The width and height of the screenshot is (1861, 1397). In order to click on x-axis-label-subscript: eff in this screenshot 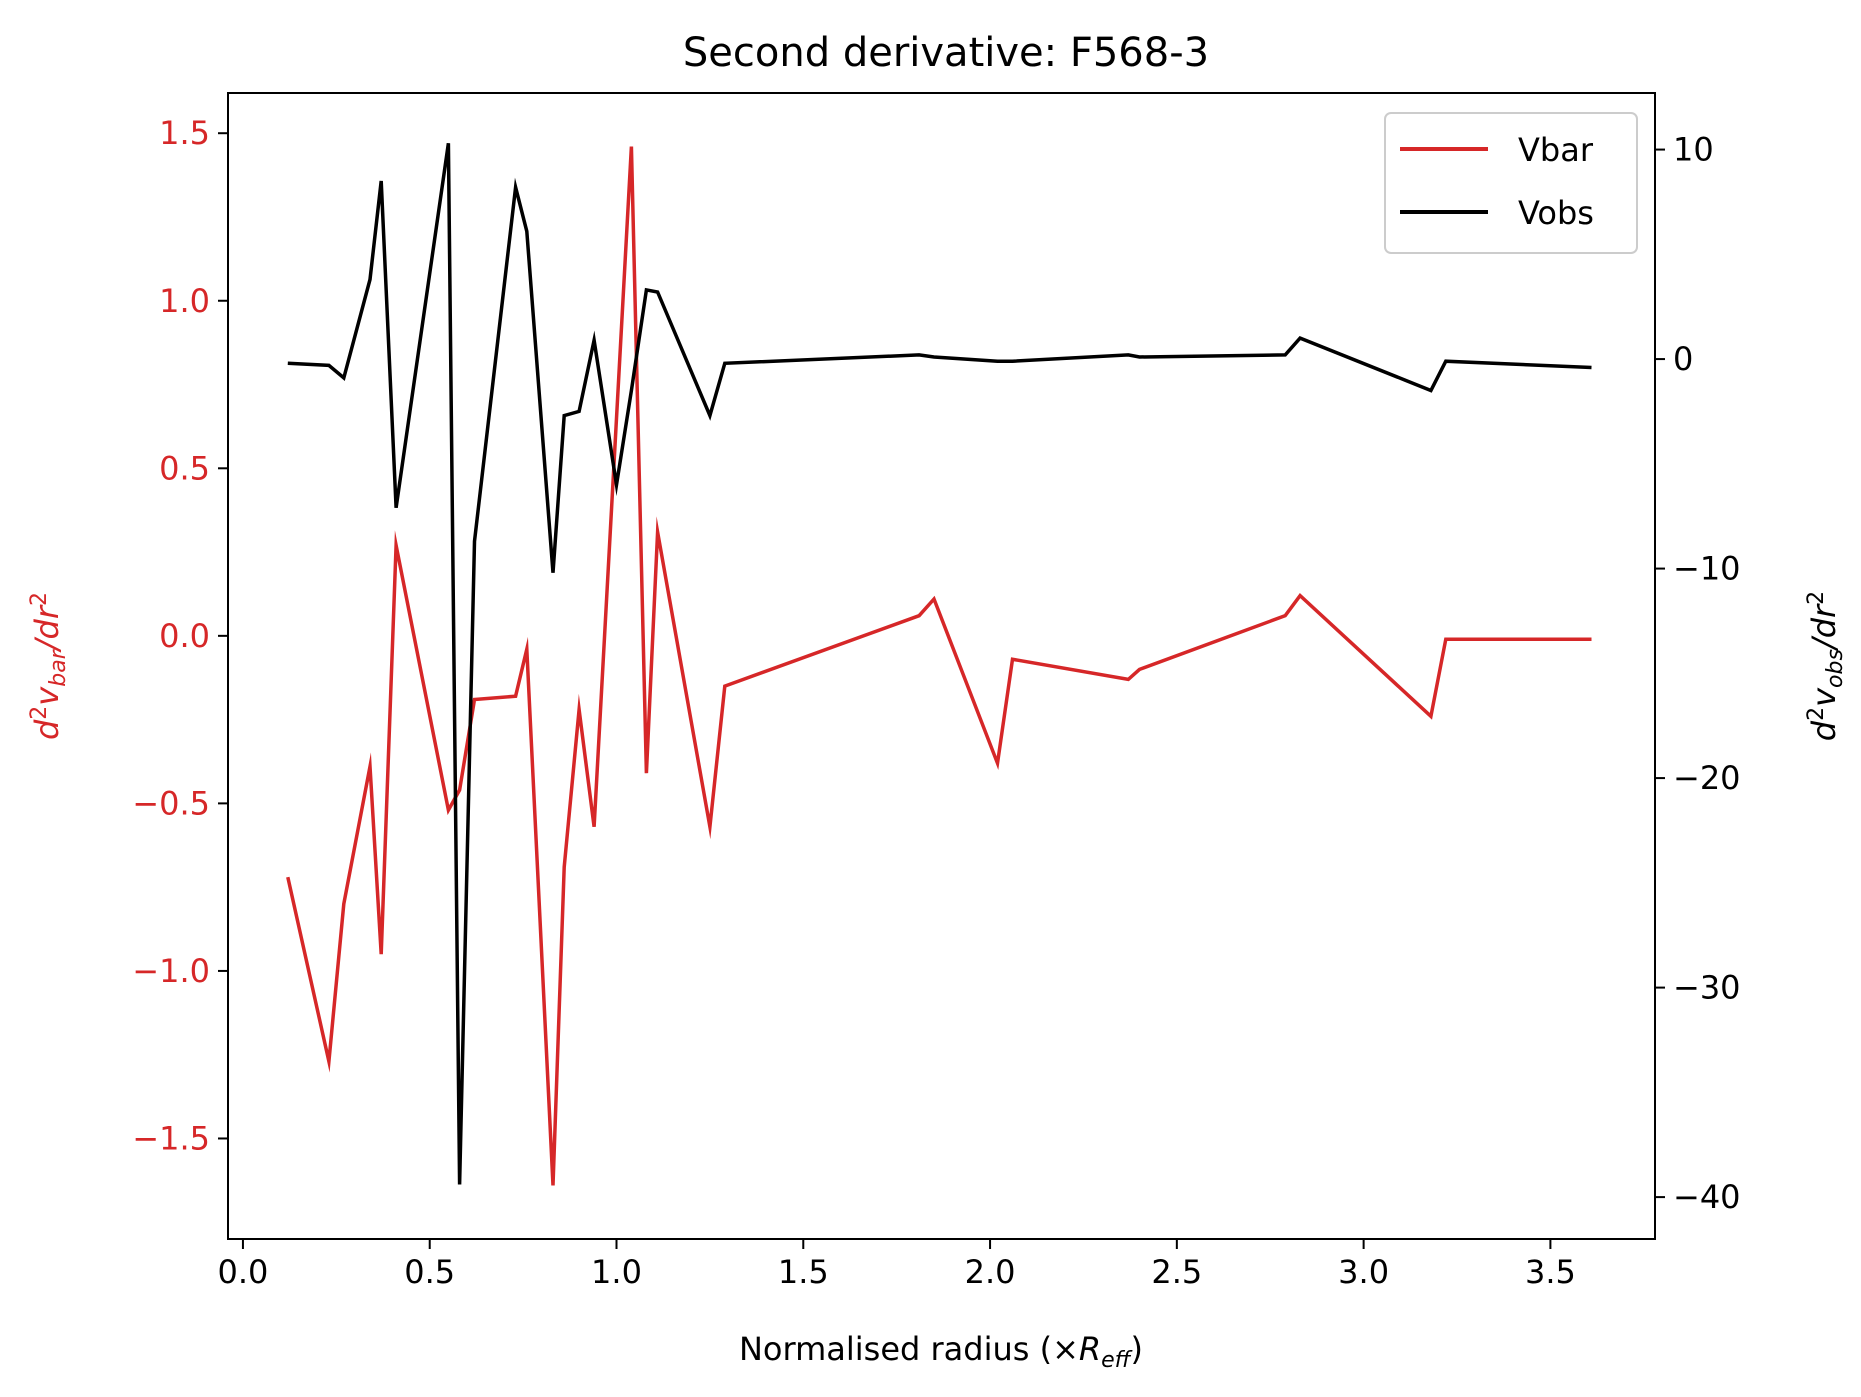, I will do `click(1117, 1360)`.